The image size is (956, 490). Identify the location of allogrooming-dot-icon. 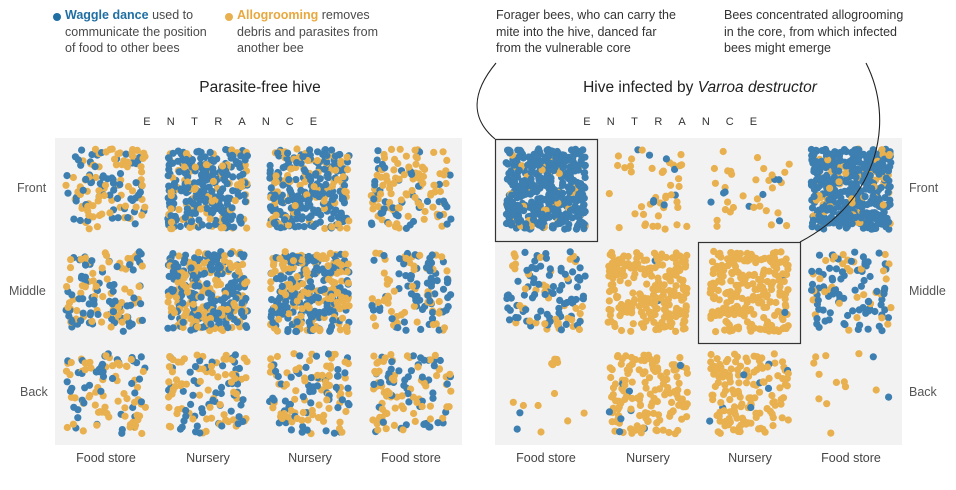
(229, 17).